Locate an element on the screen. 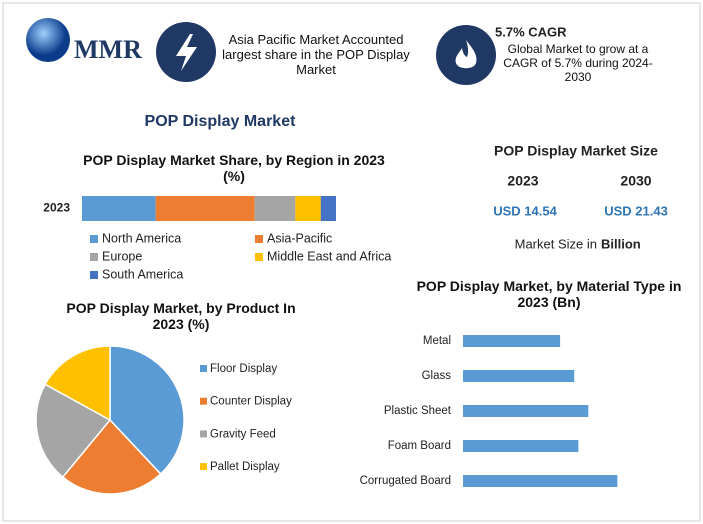 This screenshot has height=524, width=703. category-label: 2023 is located at coordinates (56, 208).